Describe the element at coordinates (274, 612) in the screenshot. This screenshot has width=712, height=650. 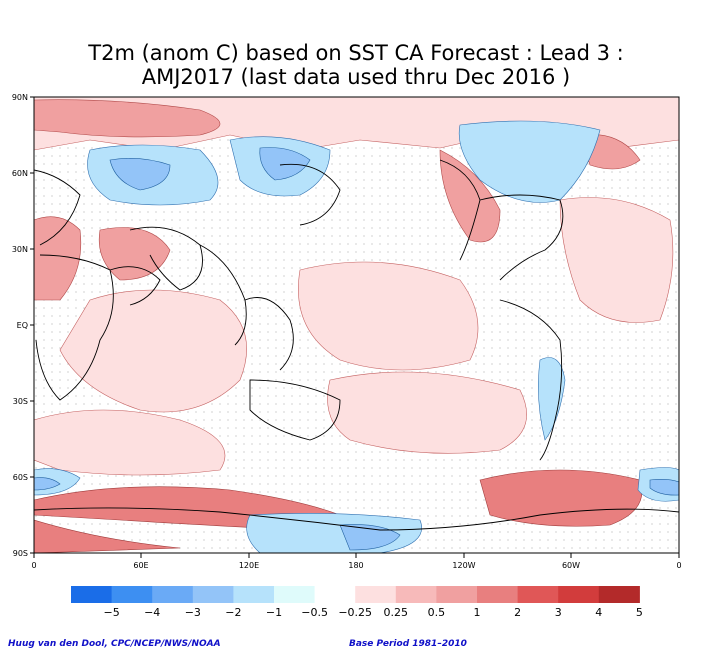
I see `colorbar-label: −1` at that location.